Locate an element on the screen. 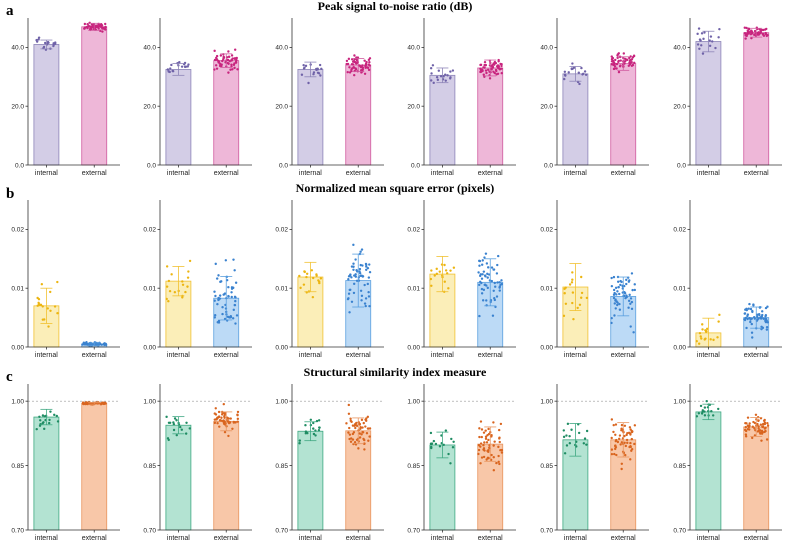  y-tick-label: 0.00 is located at coordinates (546, 347).